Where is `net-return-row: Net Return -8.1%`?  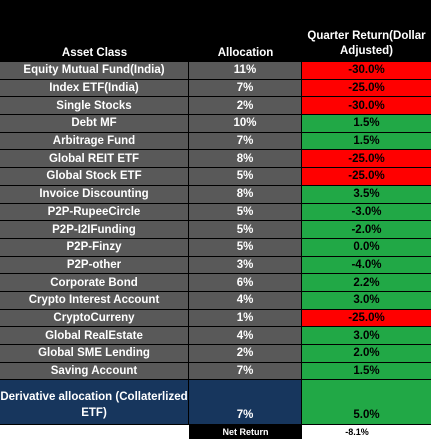
net-return-row: Net Return -8.1% is located at coordinates (215, 432).